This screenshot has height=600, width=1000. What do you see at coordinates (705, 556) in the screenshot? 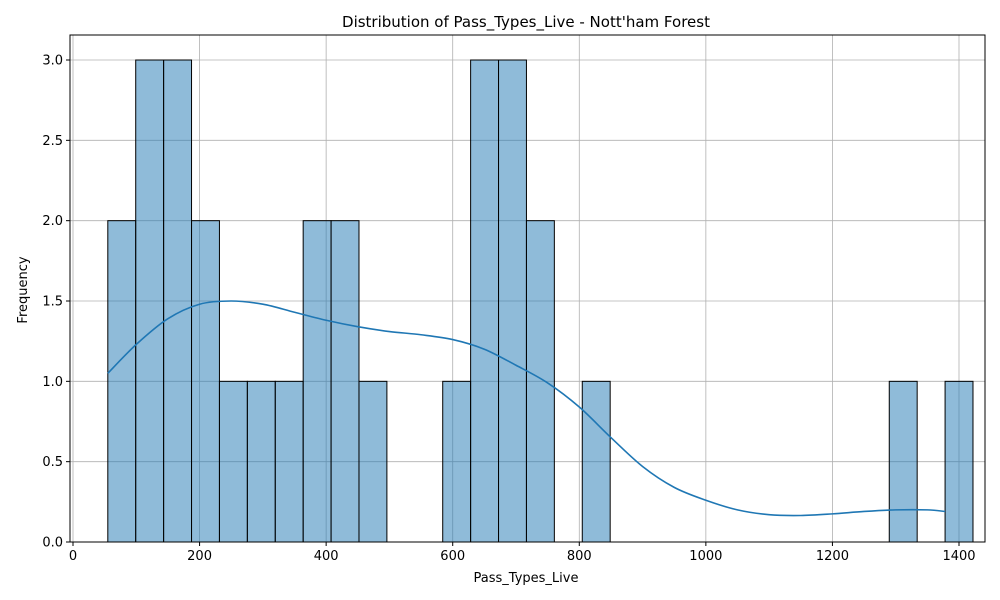
I see `x-tick-label: 1000` at bounding box center [705, 556].